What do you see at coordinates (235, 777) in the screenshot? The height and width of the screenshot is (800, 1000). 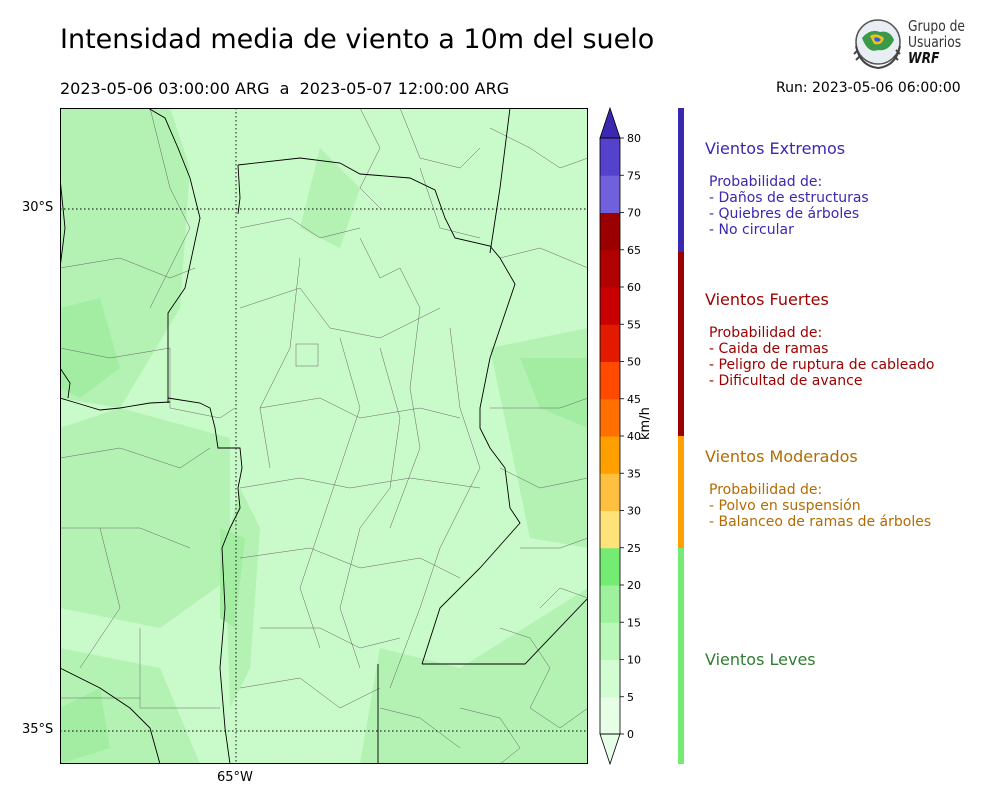 I see `lon-label-65w: 65°W` at bounding box center [235, 777].